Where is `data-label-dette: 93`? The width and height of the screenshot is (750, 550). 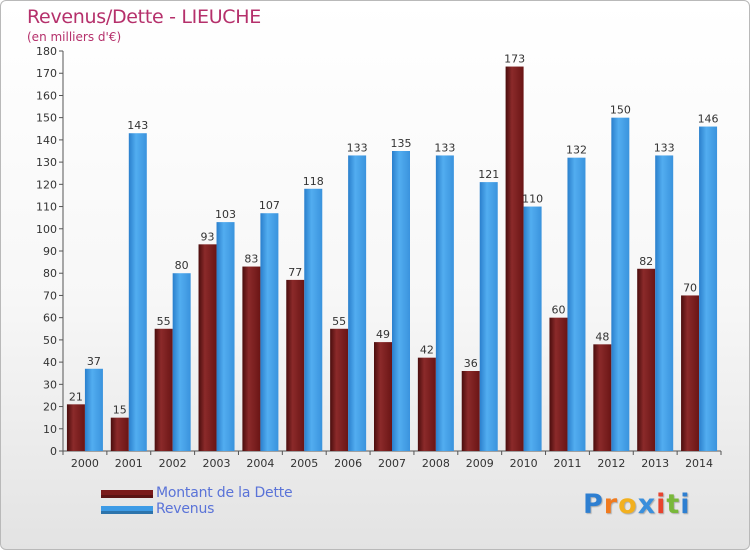
data-label-dette: 93 is located at coordinates (208, 236).